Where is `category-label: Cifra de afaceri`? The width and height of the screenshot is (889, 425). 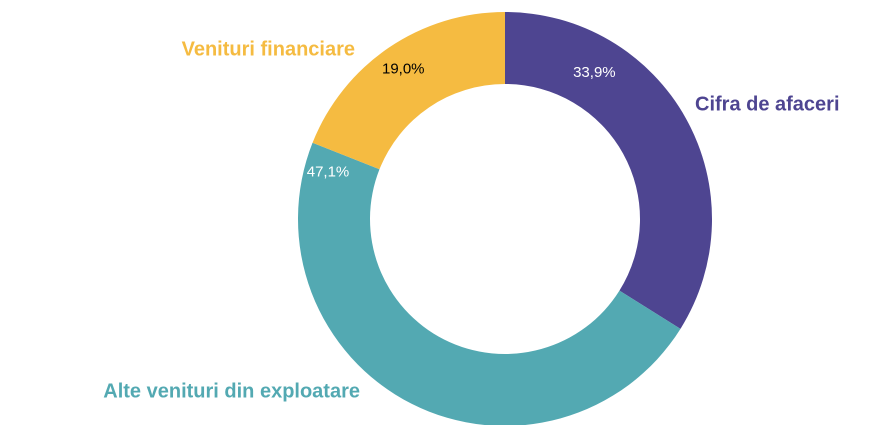 category-label: Cifra de afaceri is located at coordinates (767, 104).